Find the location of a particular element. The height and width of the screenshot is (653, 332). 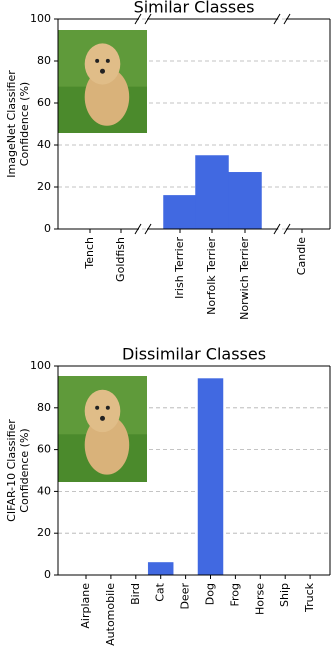

x-tick-label: Deer is located at coordinates (185, 596).